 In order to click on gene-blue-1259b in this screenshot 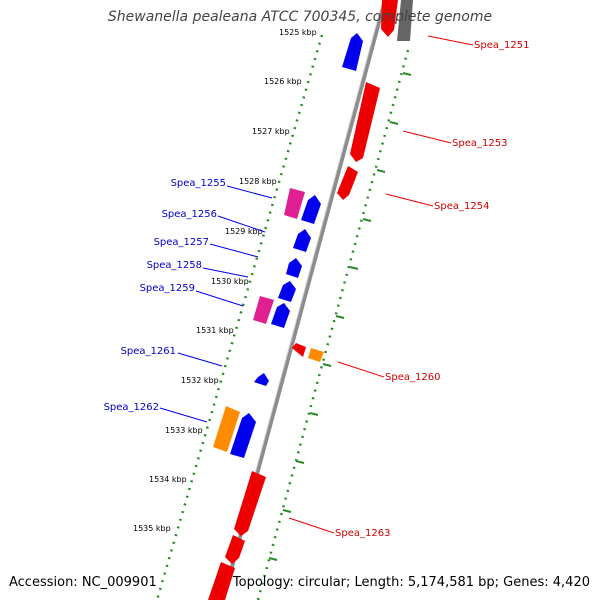, I will do `click(280, 315)`.